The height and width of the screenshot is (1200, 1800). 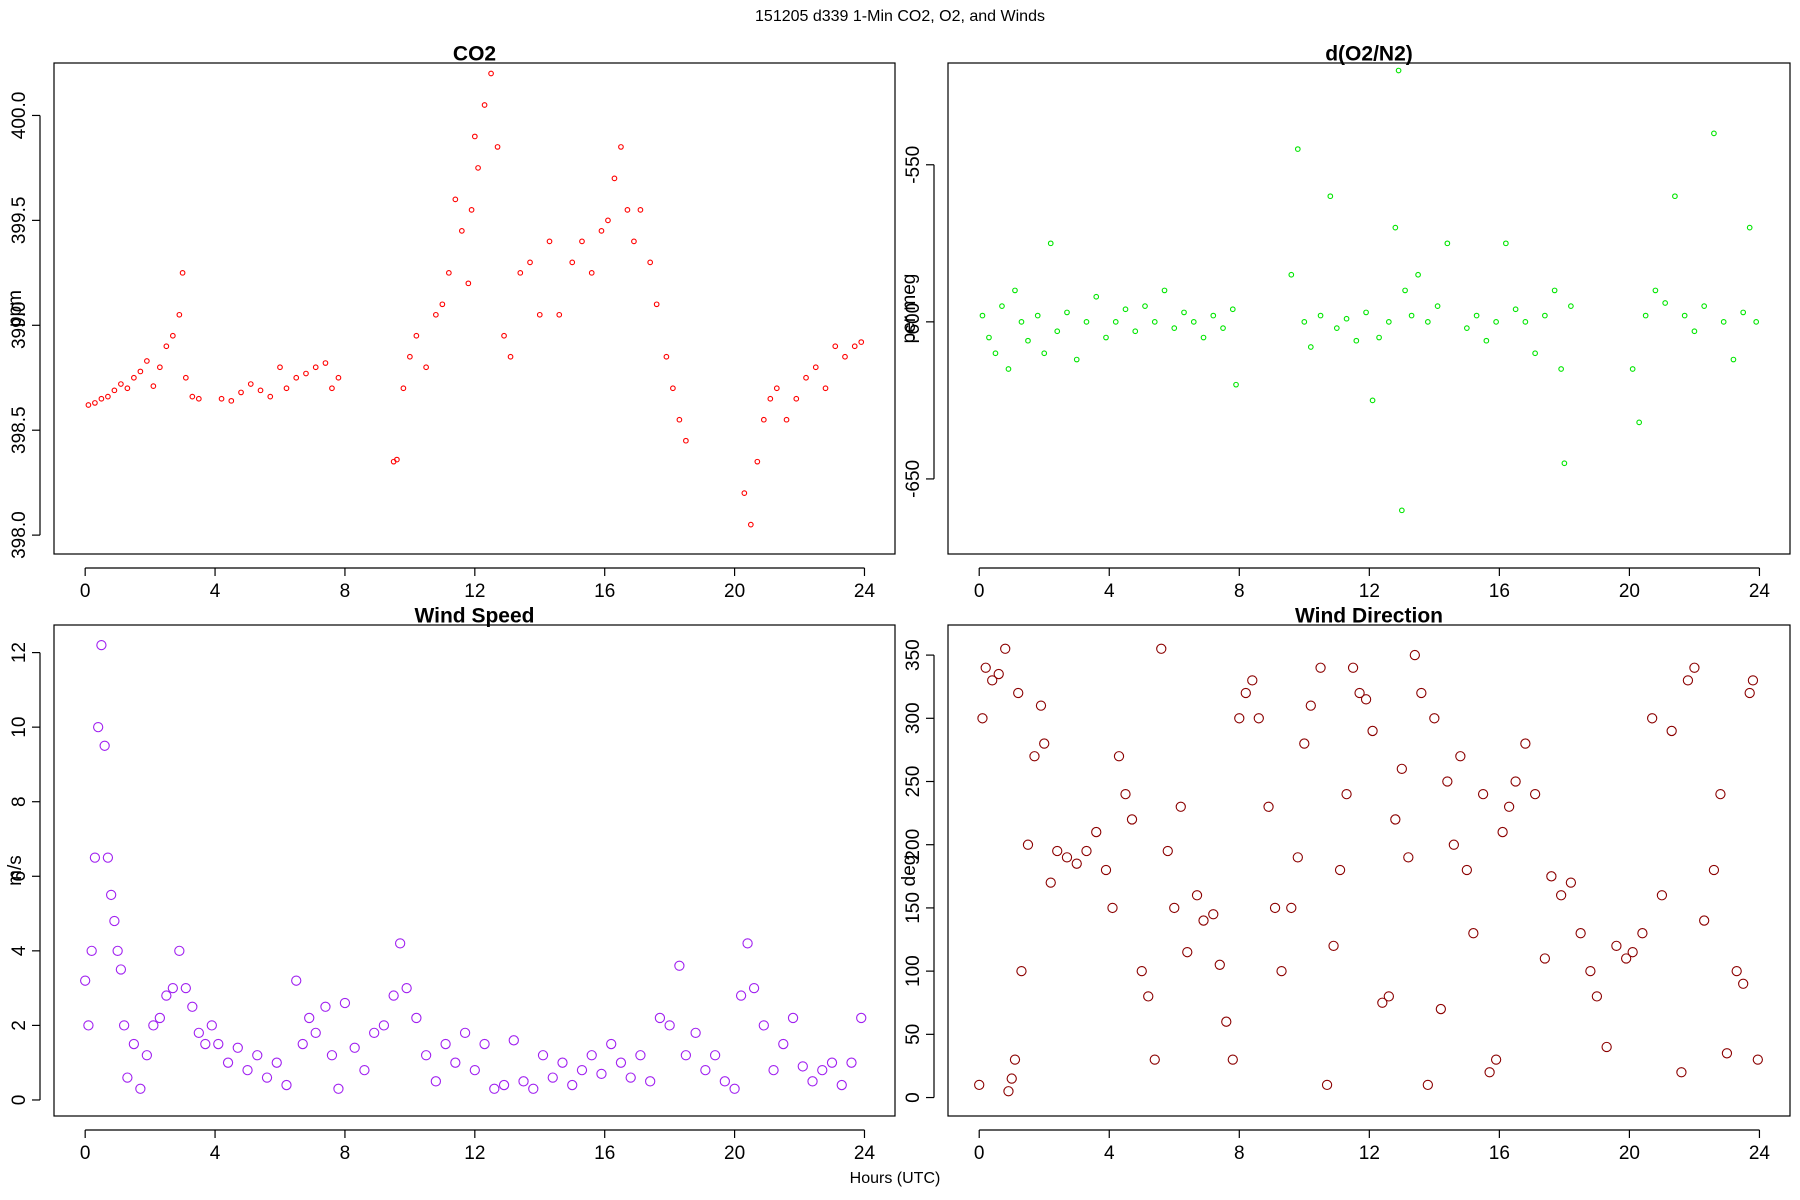 I want to click on y-axis-label: ppm, so click(x=15, y=308).